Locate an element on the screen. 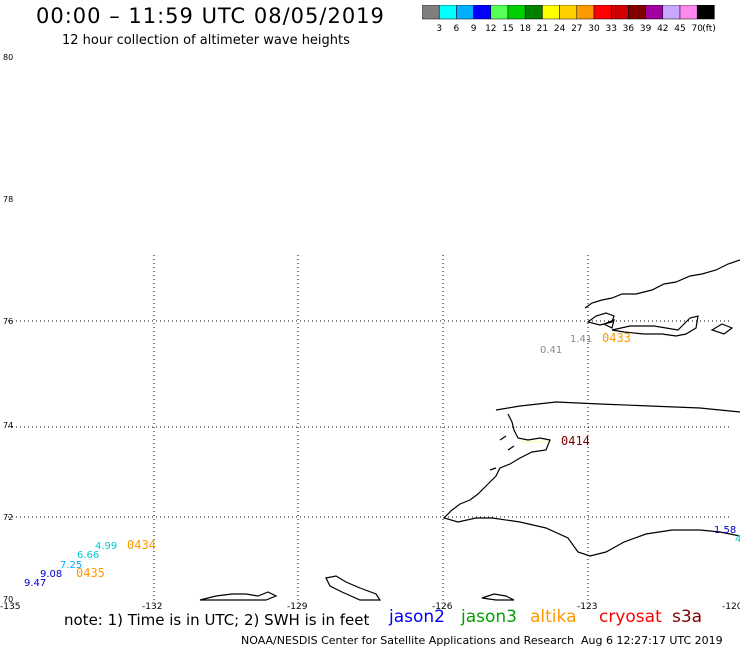  footer-timestamp: Aug 6 12:27:17 UTC 2019 is located at coordinates (652, 640).